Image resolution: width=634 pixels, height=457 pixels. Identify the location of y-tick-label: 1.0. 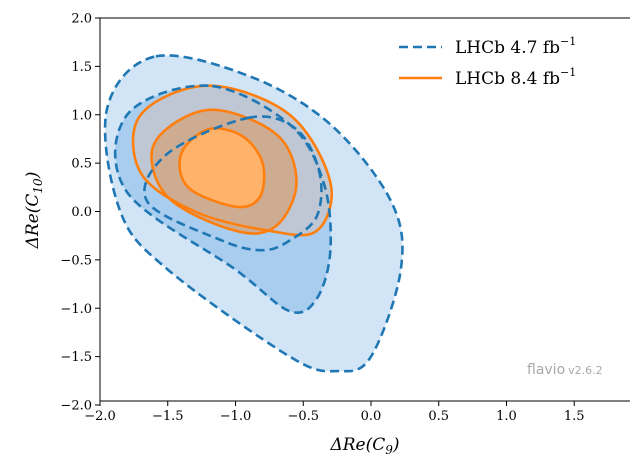
(81, 115).